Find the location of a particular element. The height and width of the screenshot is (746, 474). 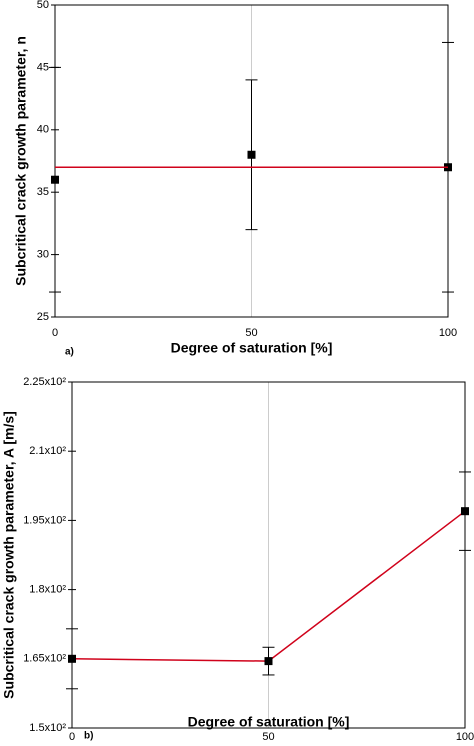

y-axis-title: Subcritical crack growth parameter, n is located at coordinates (21, 161).